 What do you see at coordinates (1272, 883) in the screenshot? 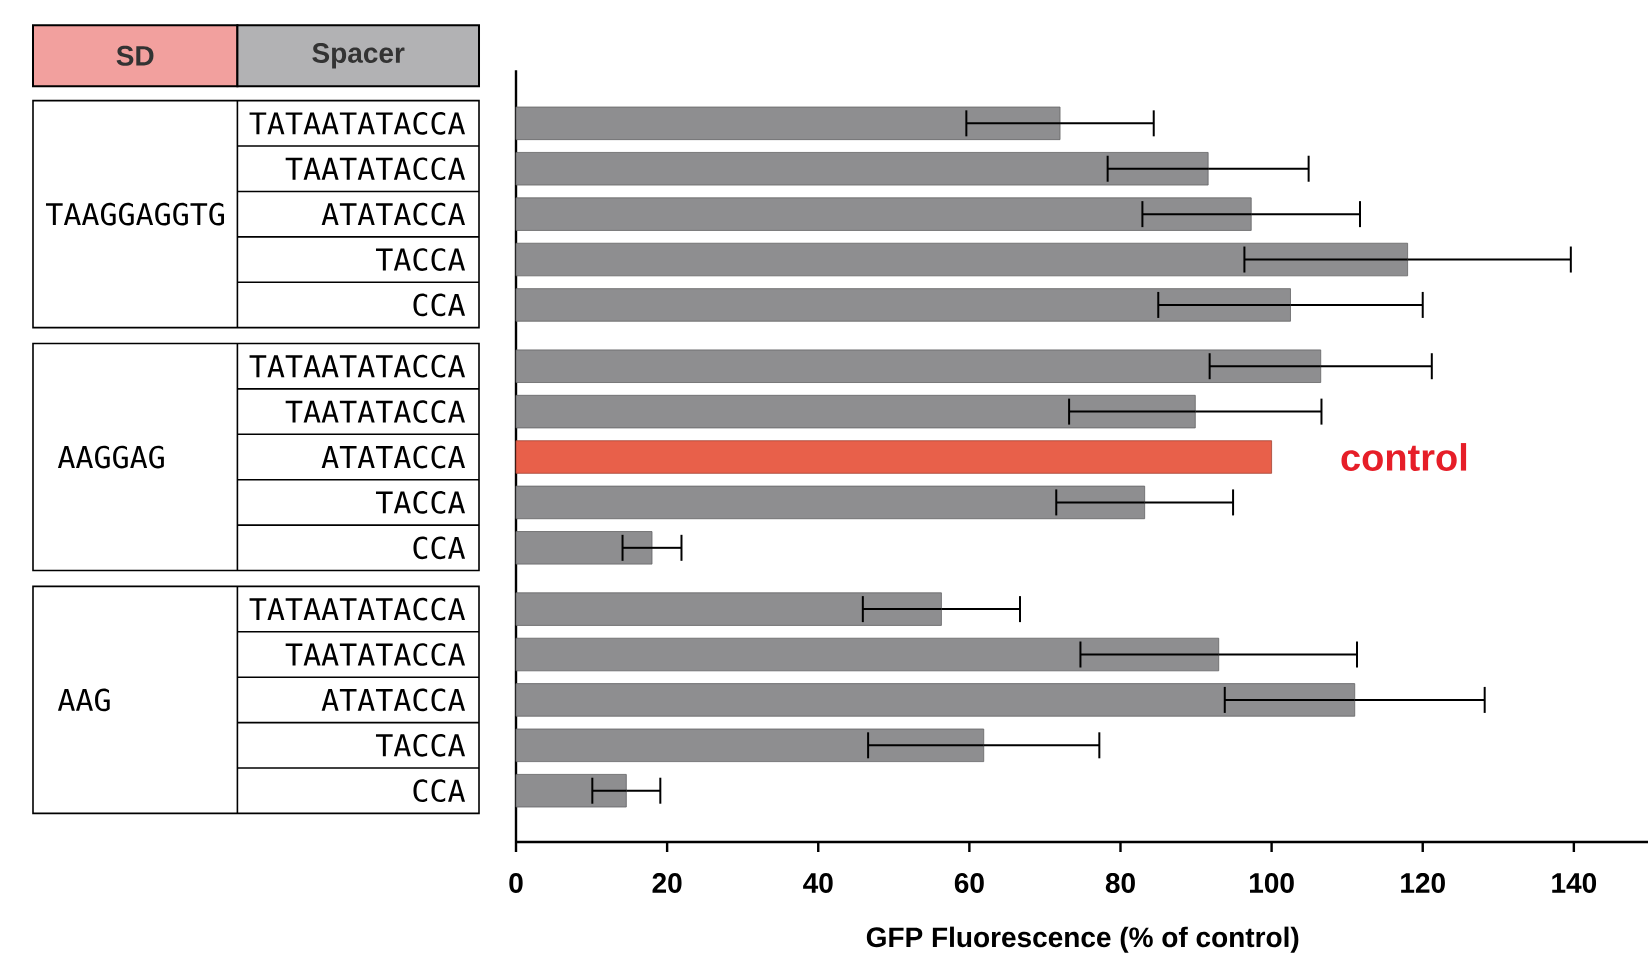
I see `x-tick-label: 100` at bounding box center [1272, 883].